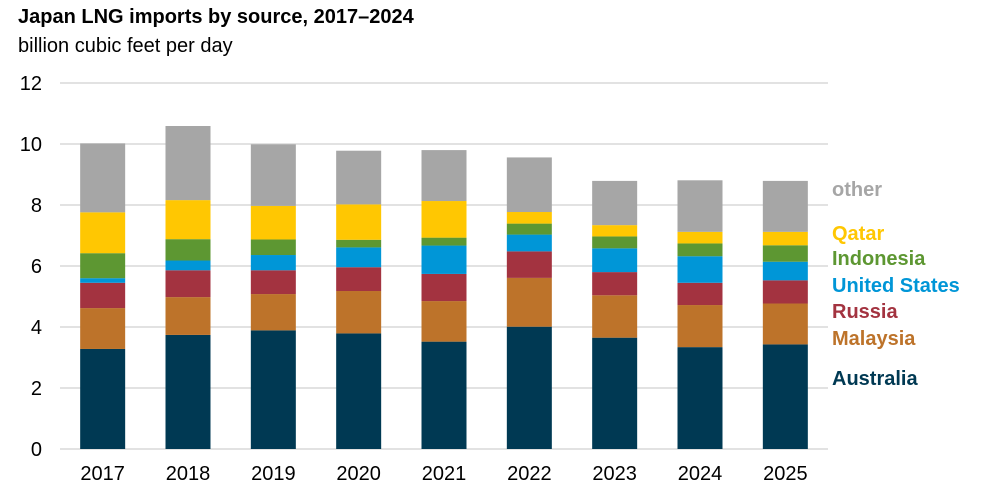 The height and width of the screenshot is (501, 1000). I want to click on bar-stack-2025, so click(785, 314).